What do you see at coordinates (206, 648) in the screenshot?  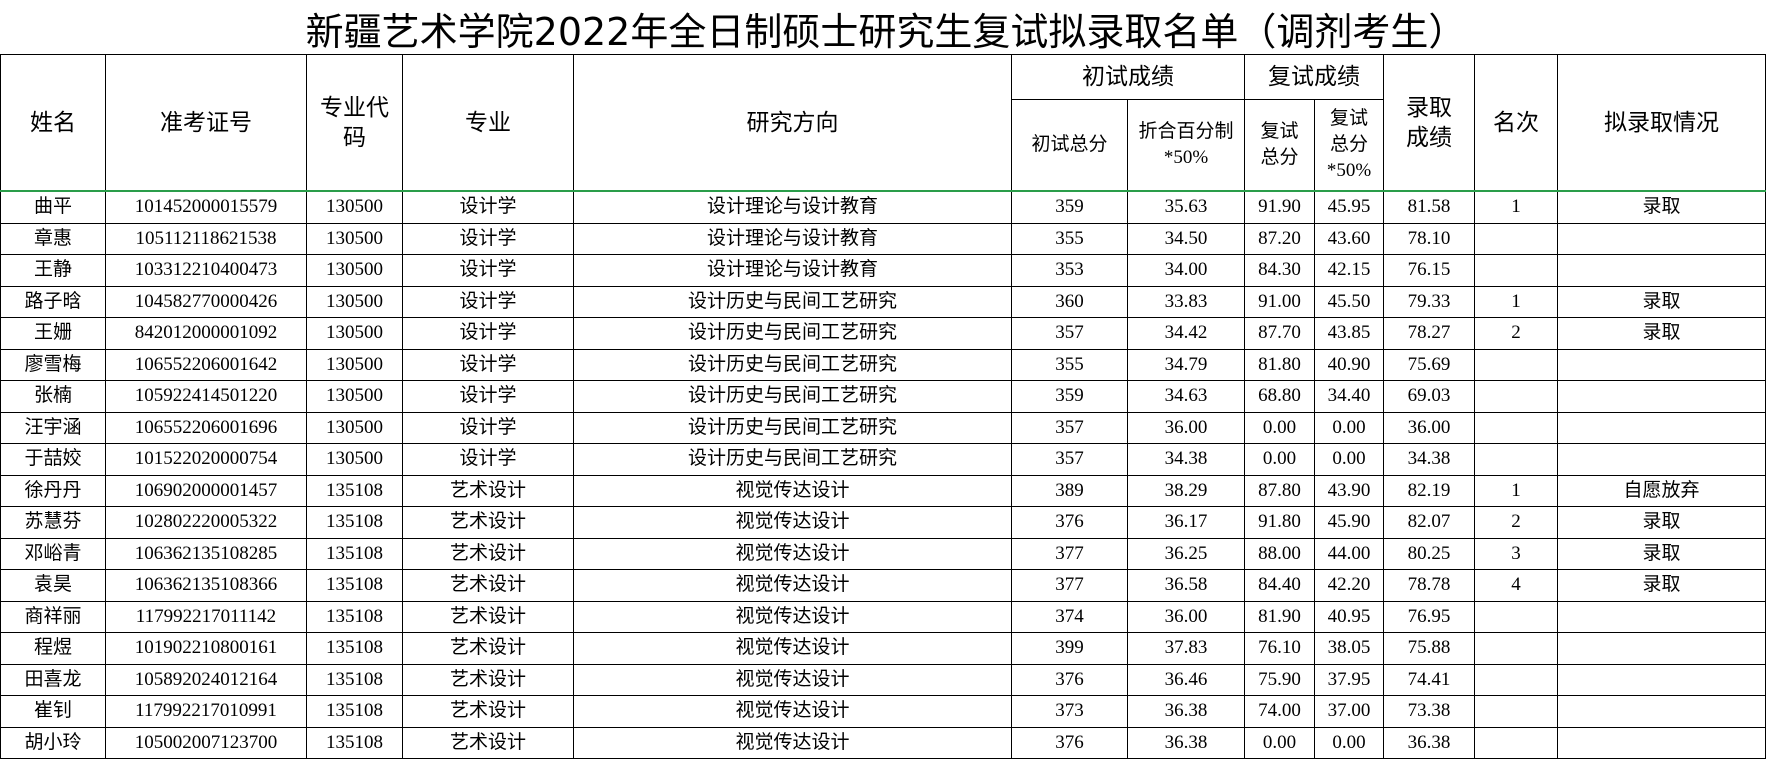 I see `cell: 101902210800161` at bounding box center [206, 648].